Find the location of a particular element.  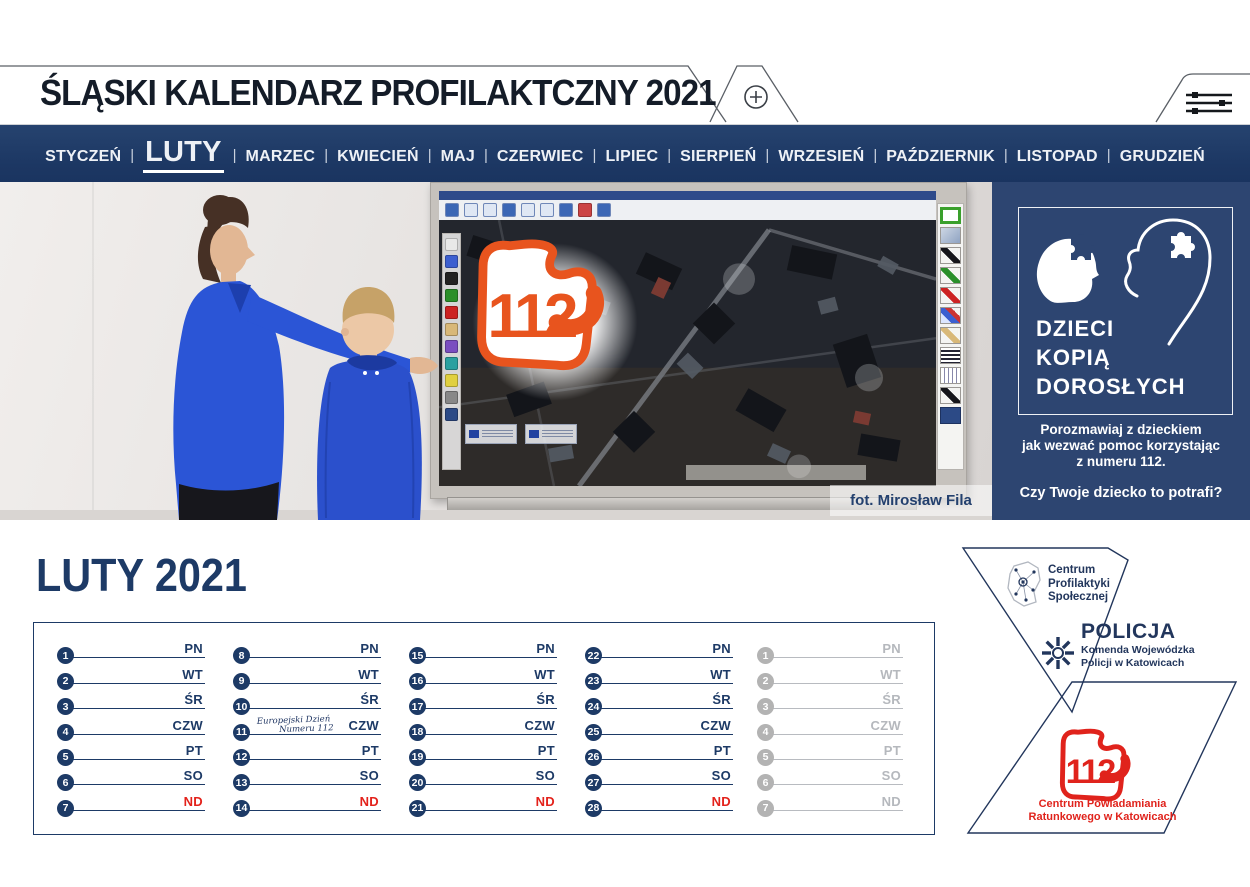

map-street-label-band is located at coordinates (776, 472).